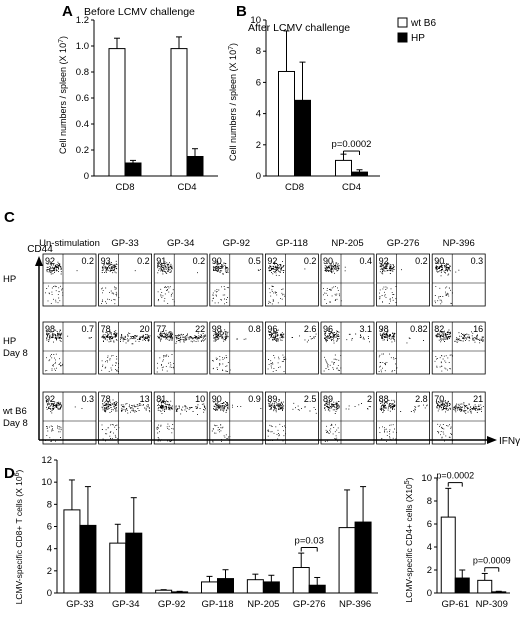  Describe the element at coordinates (421, 399) in the screenshot. I see `quadrant-percent-right: 2.8` at that location.